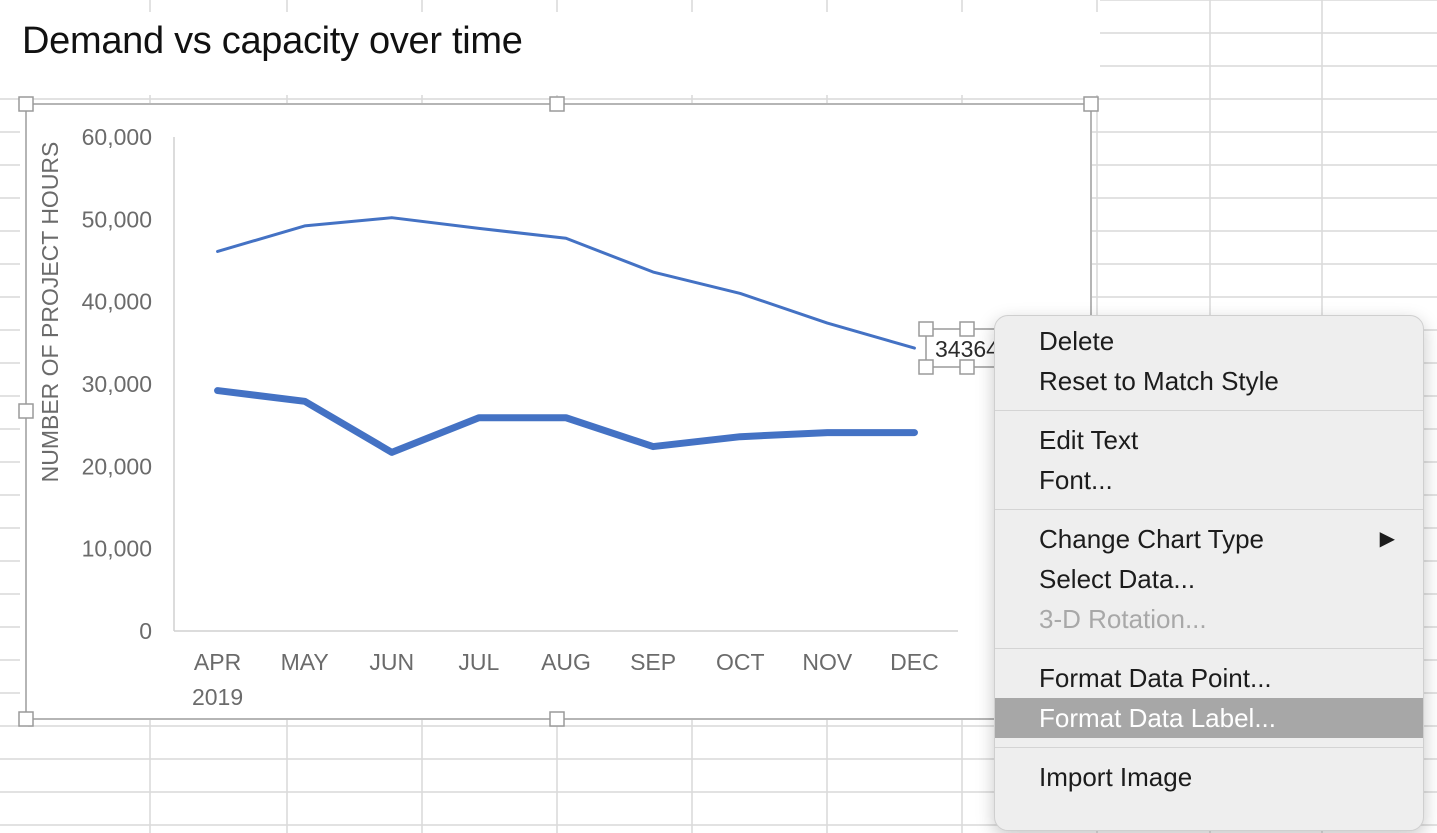  Describe the element at coordinates (145, 631) in the screenshot. I see `y-tick-label: 0` at that location.